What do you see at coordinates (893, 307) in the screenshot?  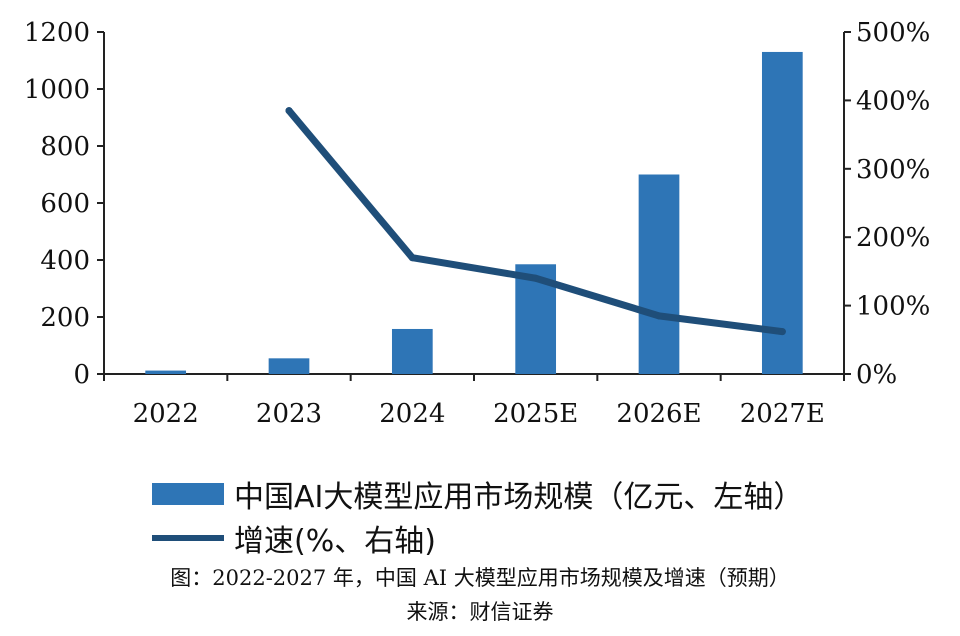 I see `y-right-tick-label: 100%` at bounding box center [893, 307].